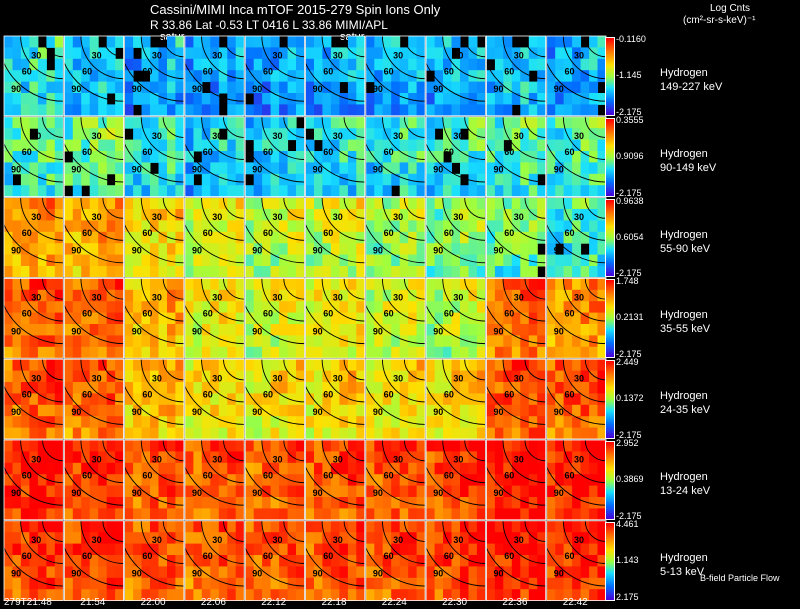 The height and width of the screenshot is (609, 800). Describe the element at coordinates (684, 565) in the screenshot. I see `channel-label: Hydrogen 5-13 keV` at that location.